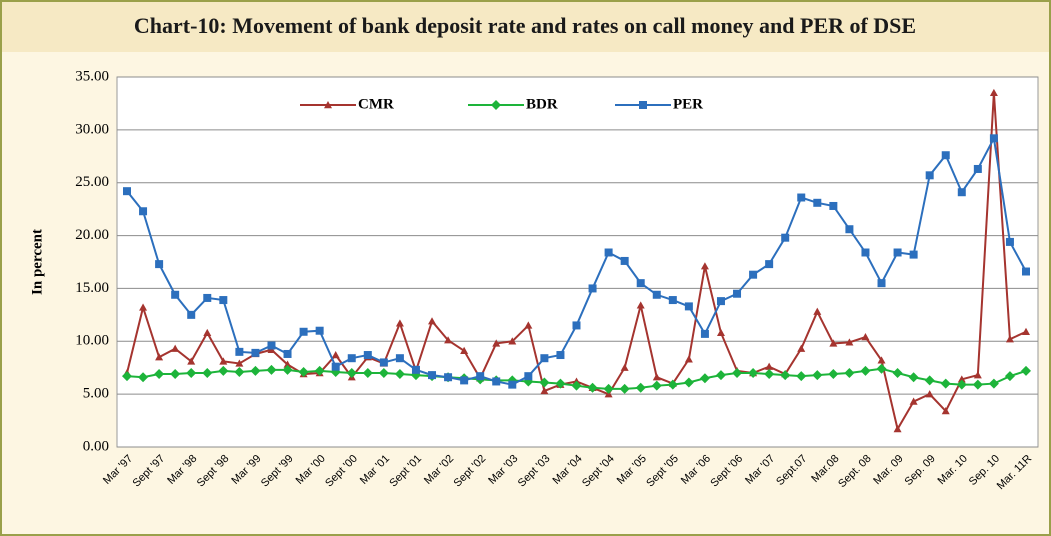  What do you see at coordinates (92, 129) in the screenshot?
I see `y-tick-label: 30.00` at bounding box center [92, 129].